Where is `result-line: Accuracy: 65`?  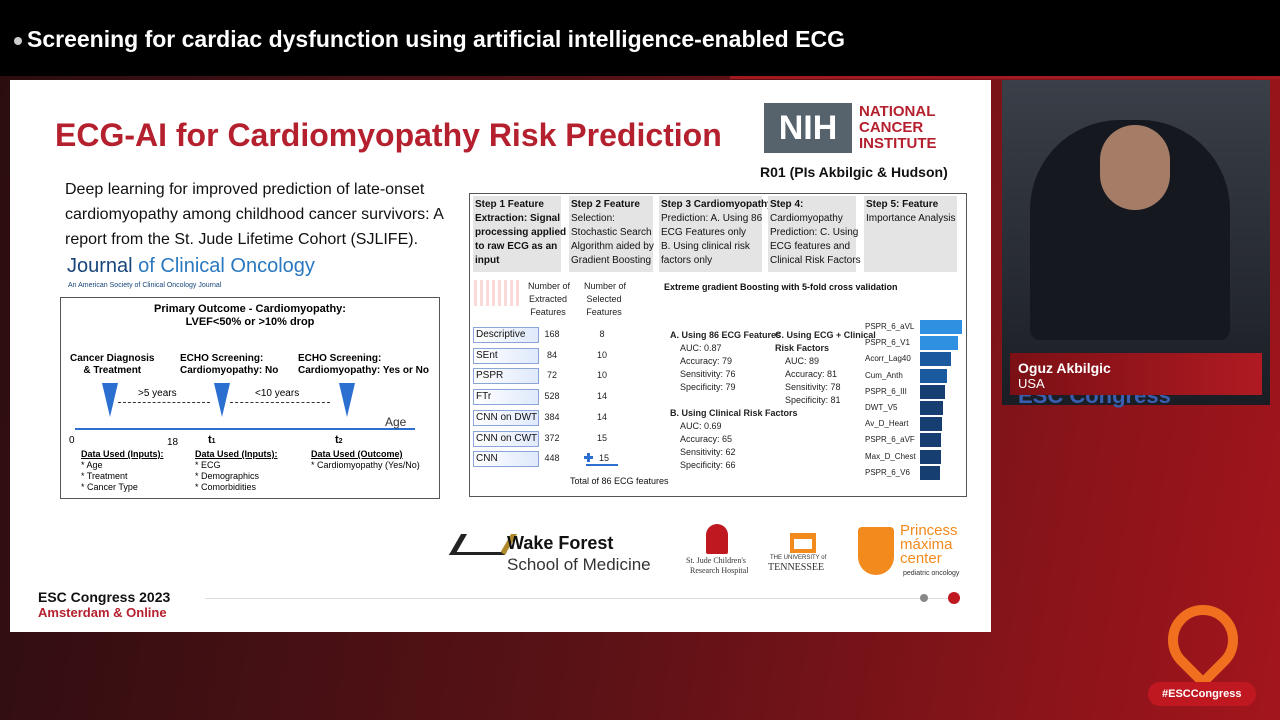
result-line: Accuracy: 65 is located at coordinates (706, 439).